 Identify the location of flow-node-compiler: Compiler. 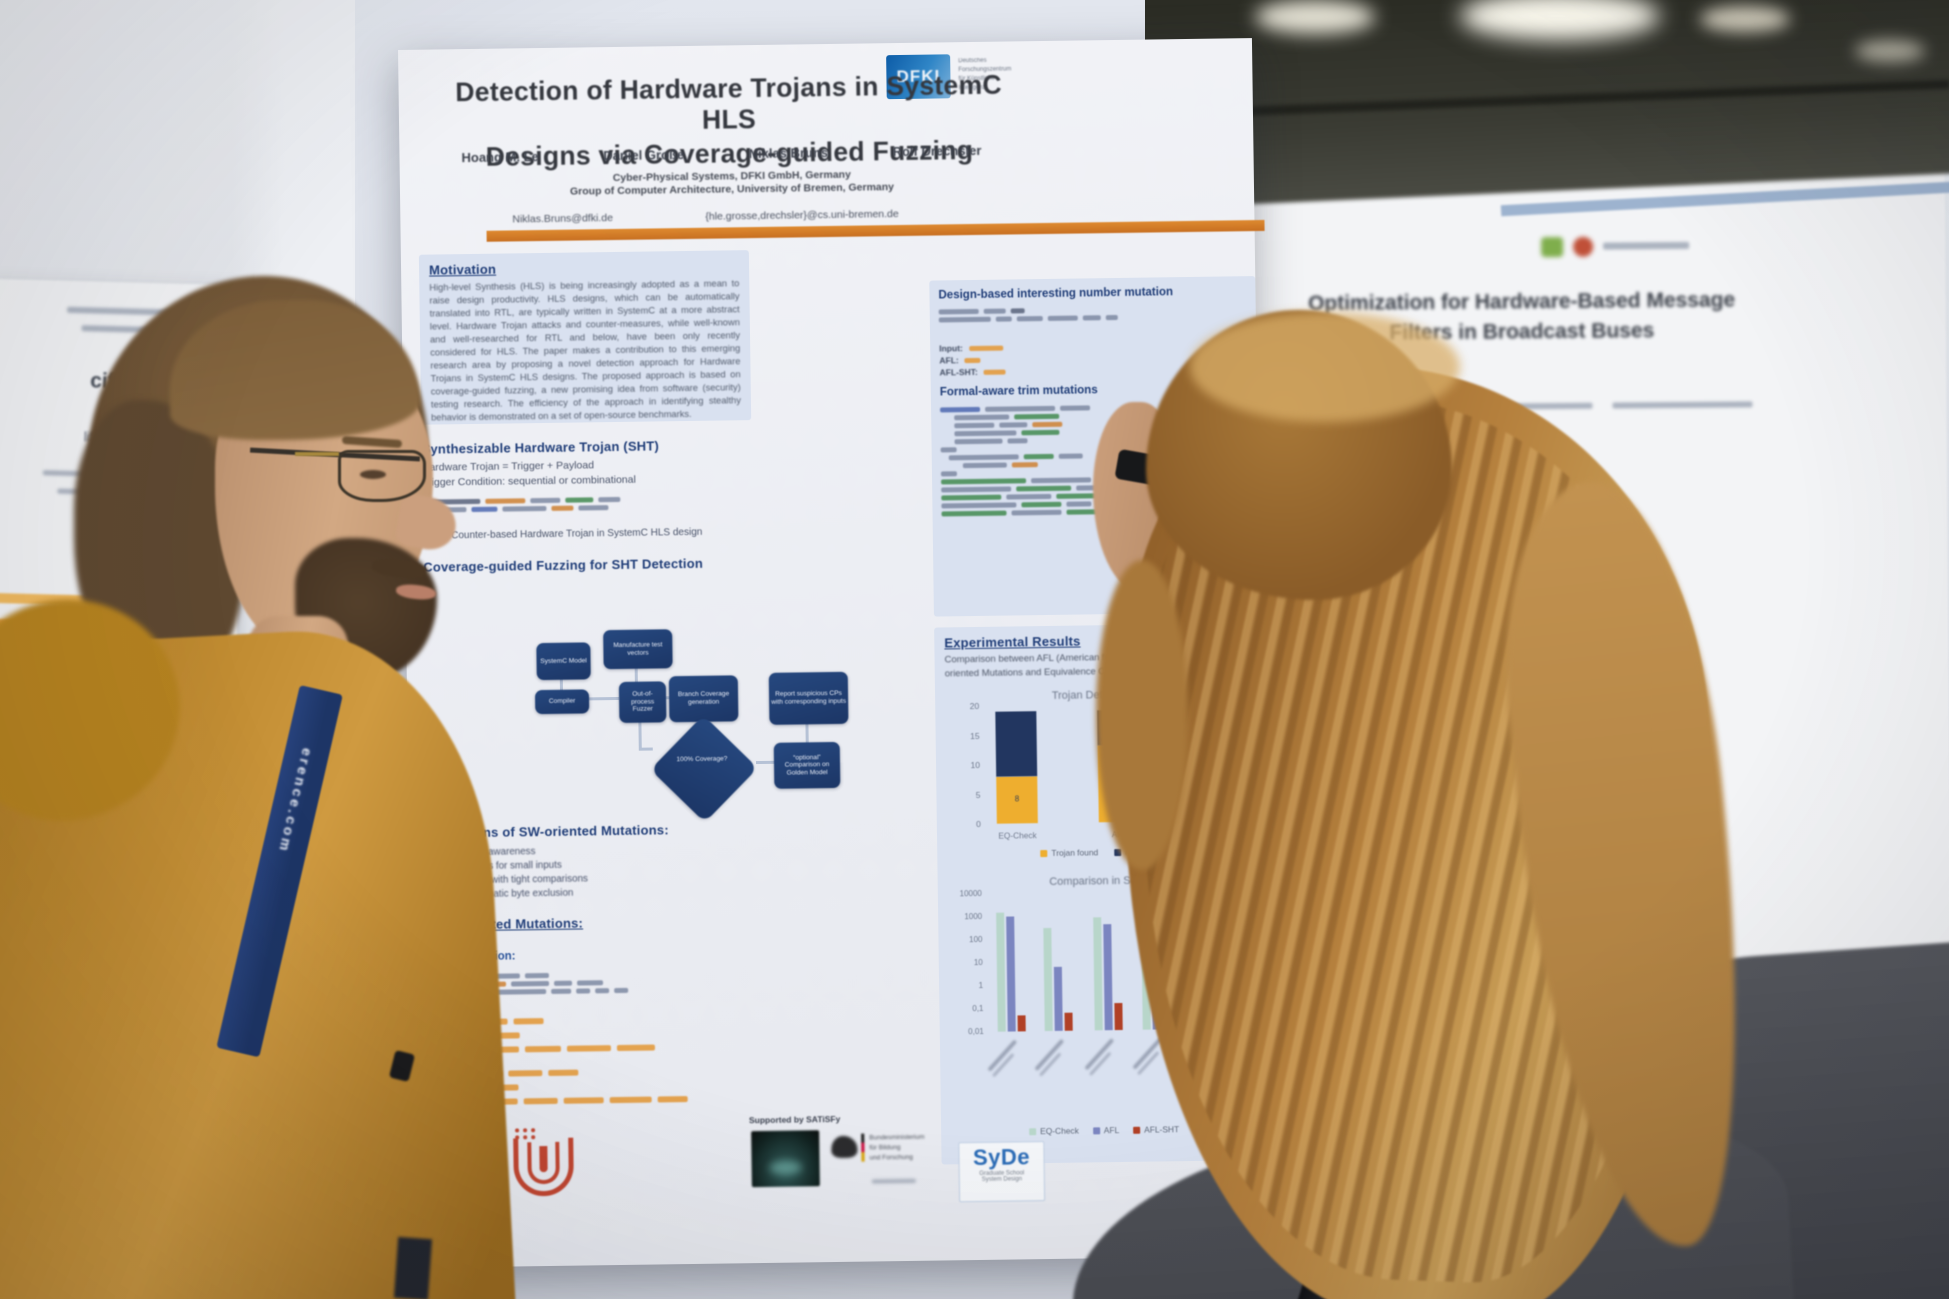
(562, 702).